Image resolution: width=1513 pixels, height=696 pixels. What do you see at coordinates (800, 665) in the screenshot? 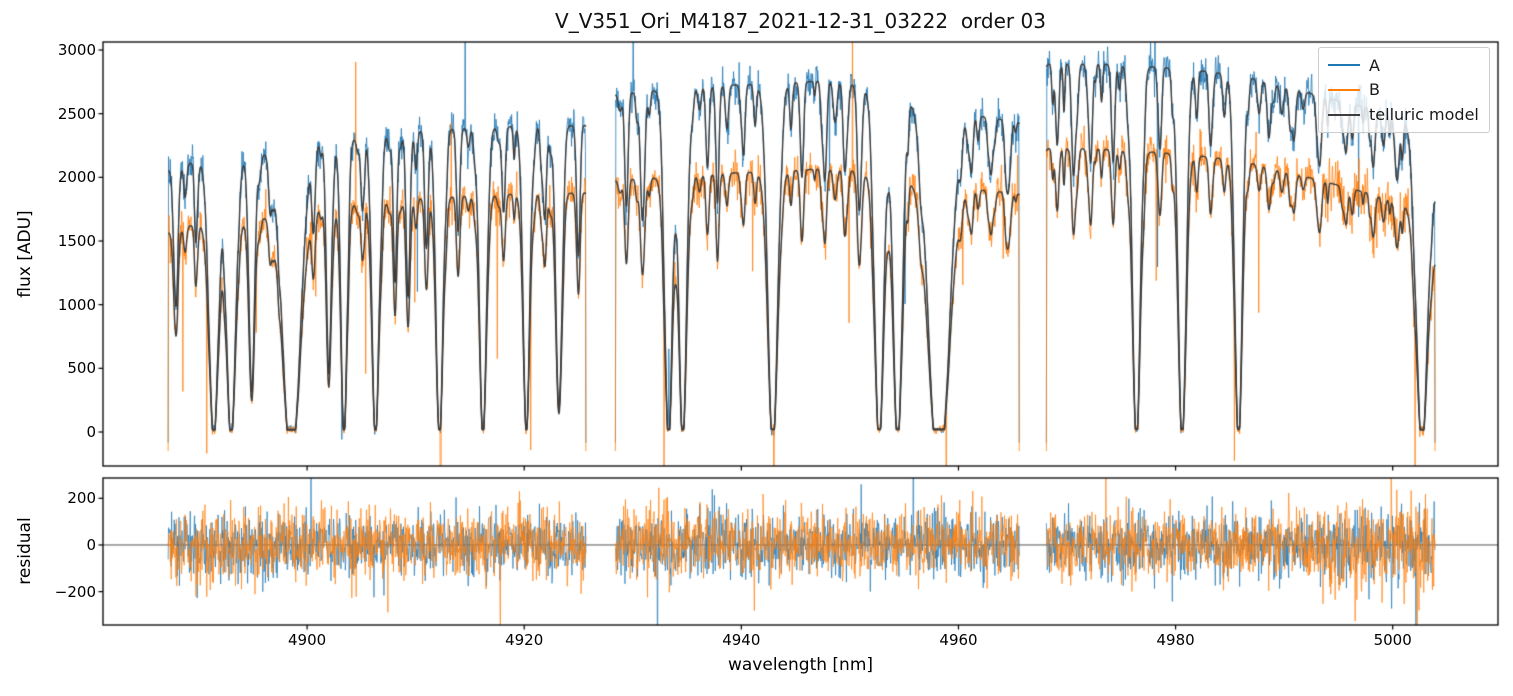
I see `wavelength-axis-label: wavelength [nm]` at bounding box center [800, 665].